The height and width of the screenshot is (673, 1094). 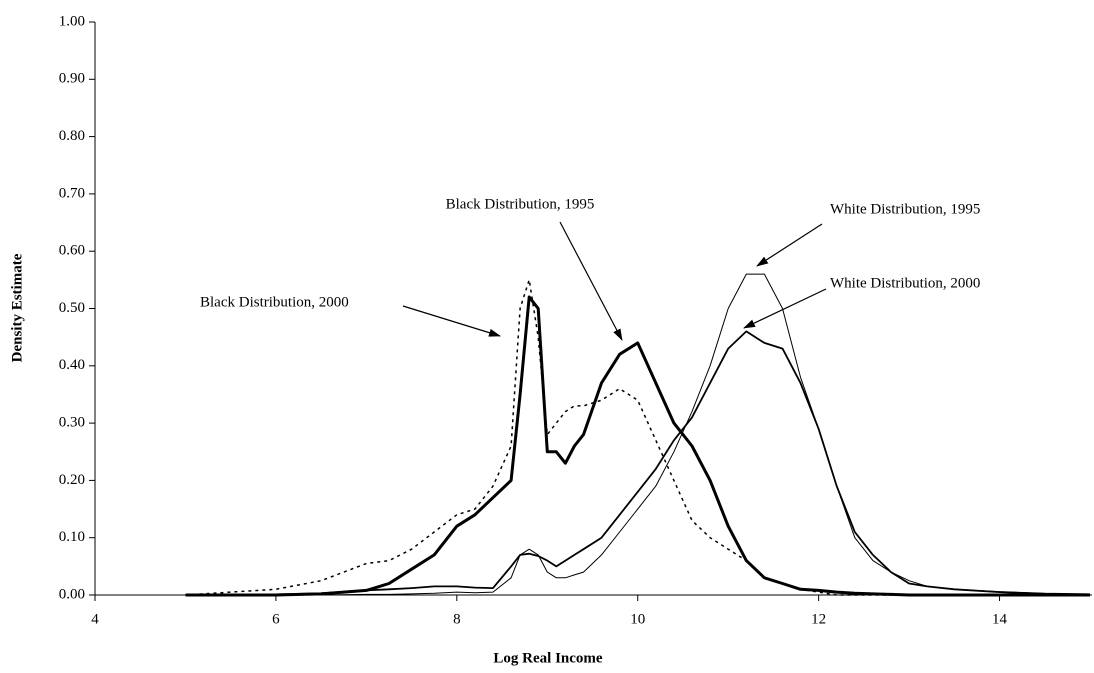 I want to click on y-tick-label: 0.60, so click(x=72, y=251).